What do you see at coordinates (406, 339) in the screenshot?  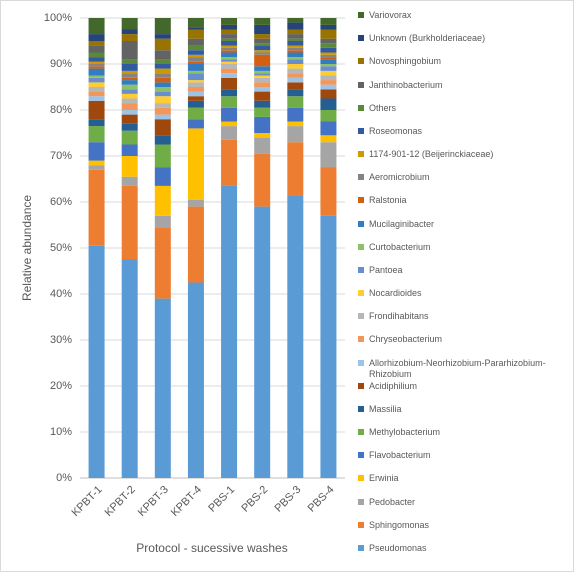 I see `legend-label: Chryseobacterium` at bounding box center [406, 339].